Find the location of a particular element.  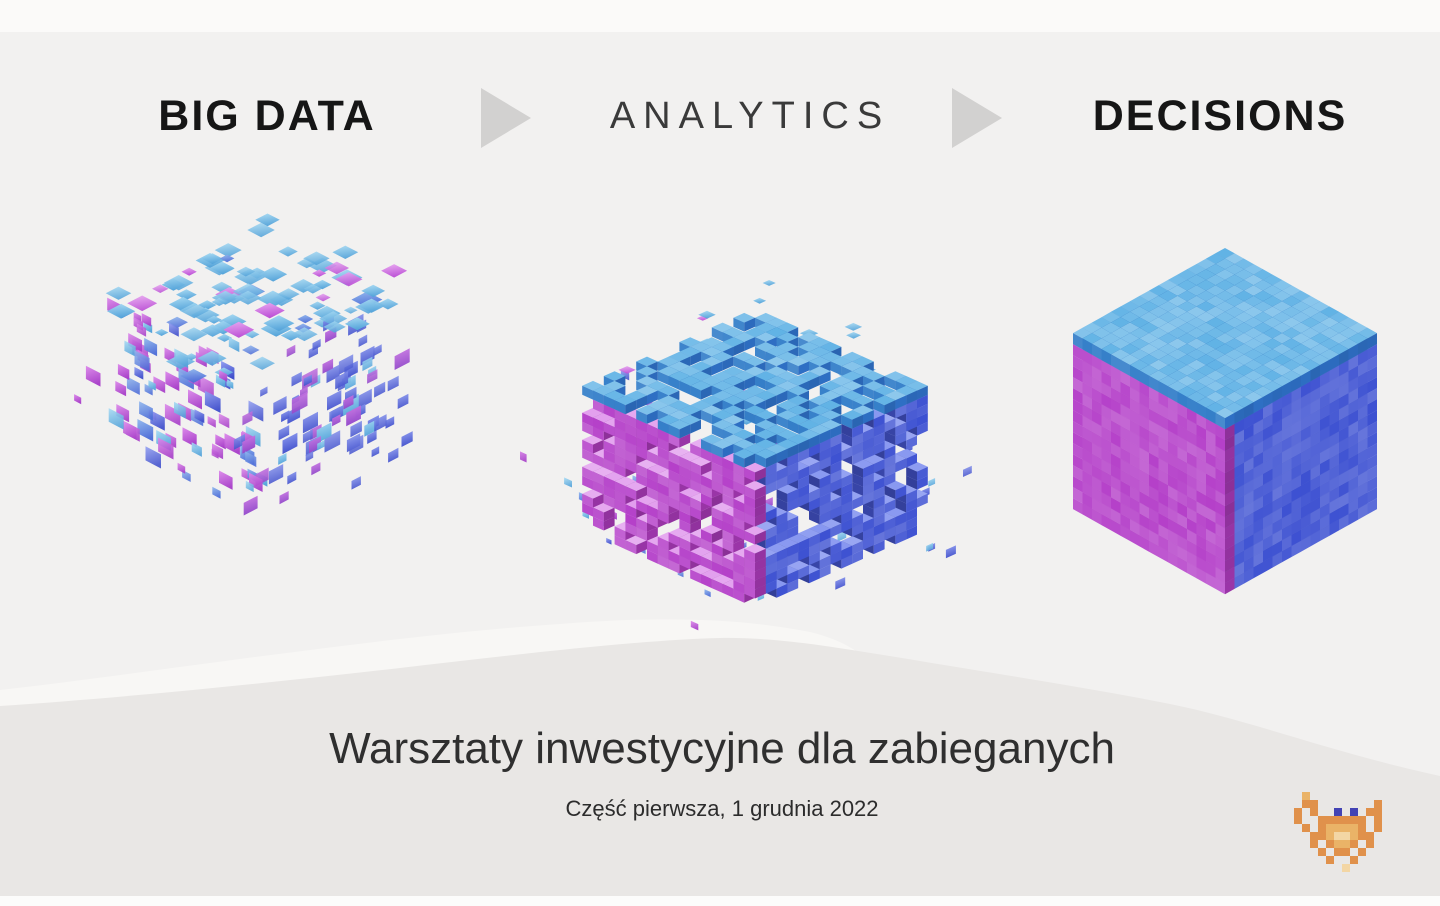

flow-step-decisions: DECISIONS is located at coordinates (1220, 116).